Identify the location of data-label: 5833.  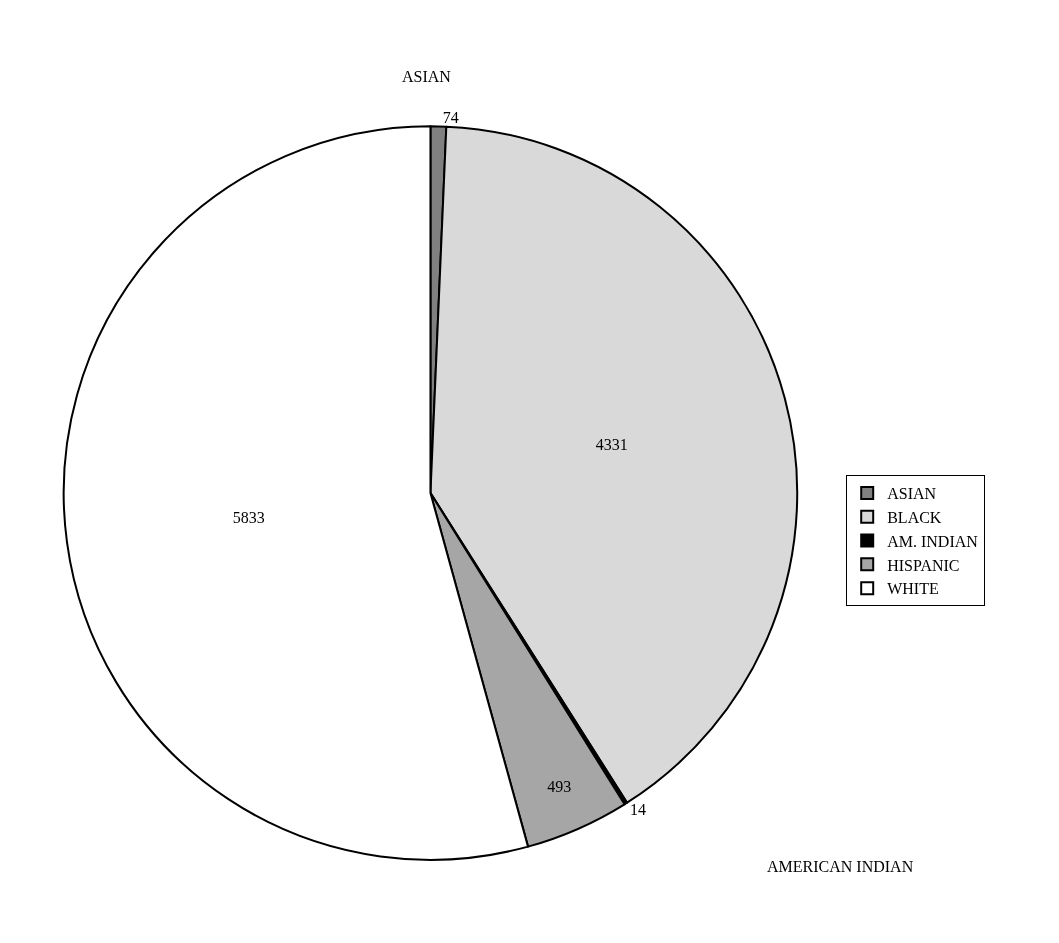
(248, 518).